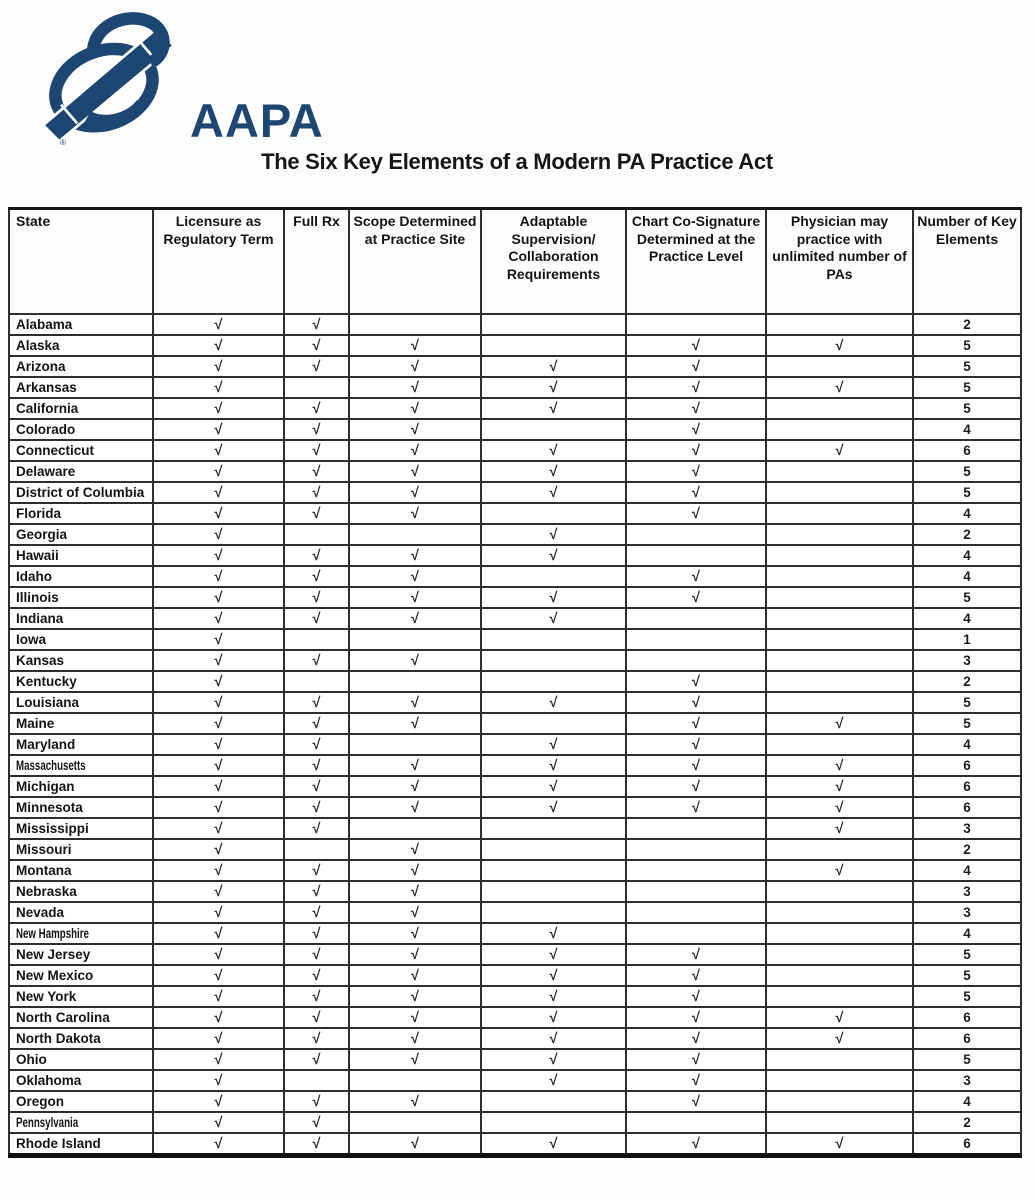 This screenshot has width=1034, height=1200. Describe the element at coordinates (257, 120) in the screenshot. I see `brand-text: AAPA` at that location.